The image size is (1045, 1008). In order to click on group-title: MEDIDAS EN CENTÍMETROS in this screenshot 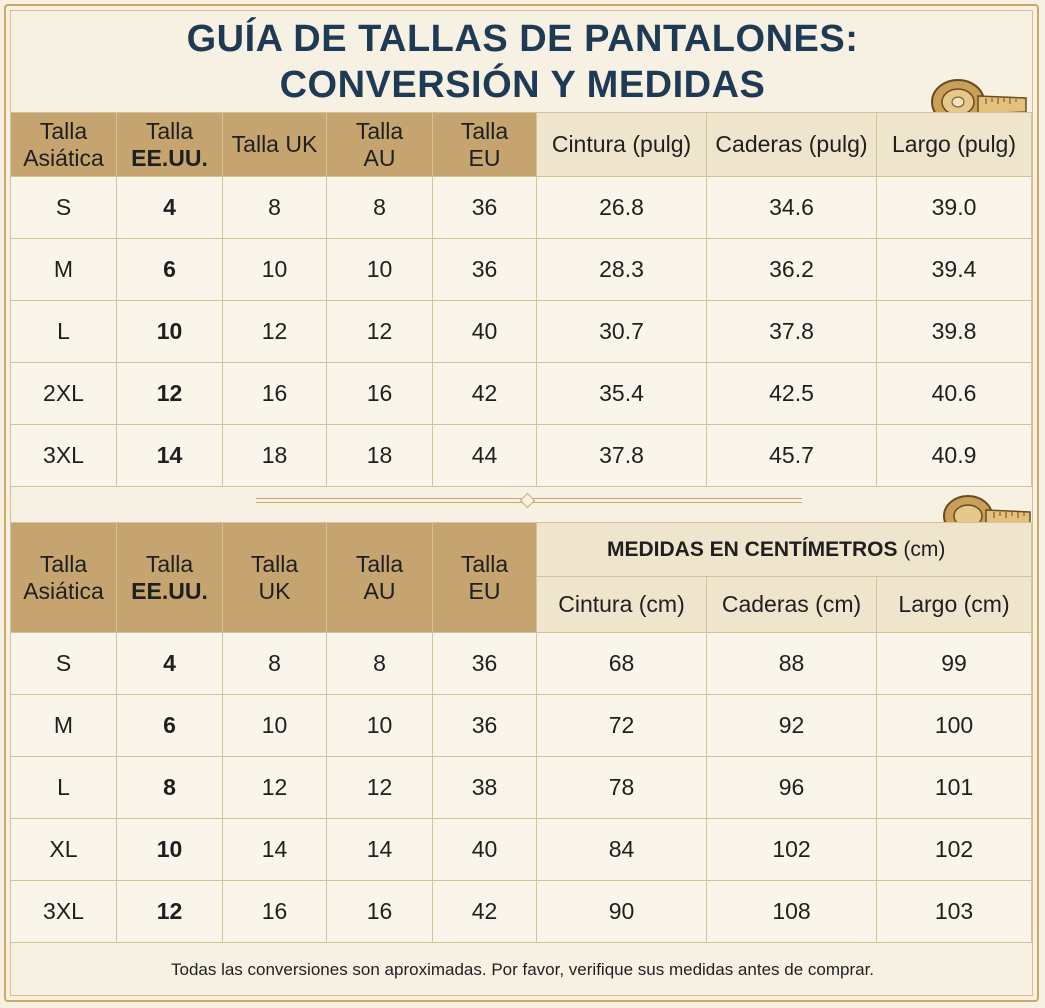, I will do `click(752, 549)`.